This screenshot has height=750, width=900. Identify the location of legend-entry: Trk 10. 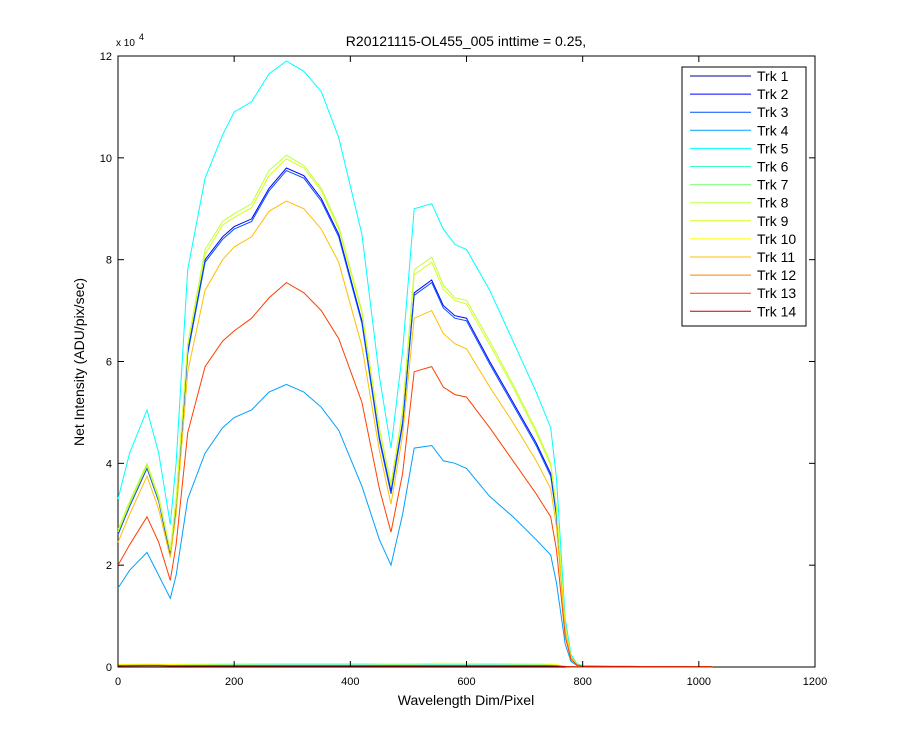
(776, 239).